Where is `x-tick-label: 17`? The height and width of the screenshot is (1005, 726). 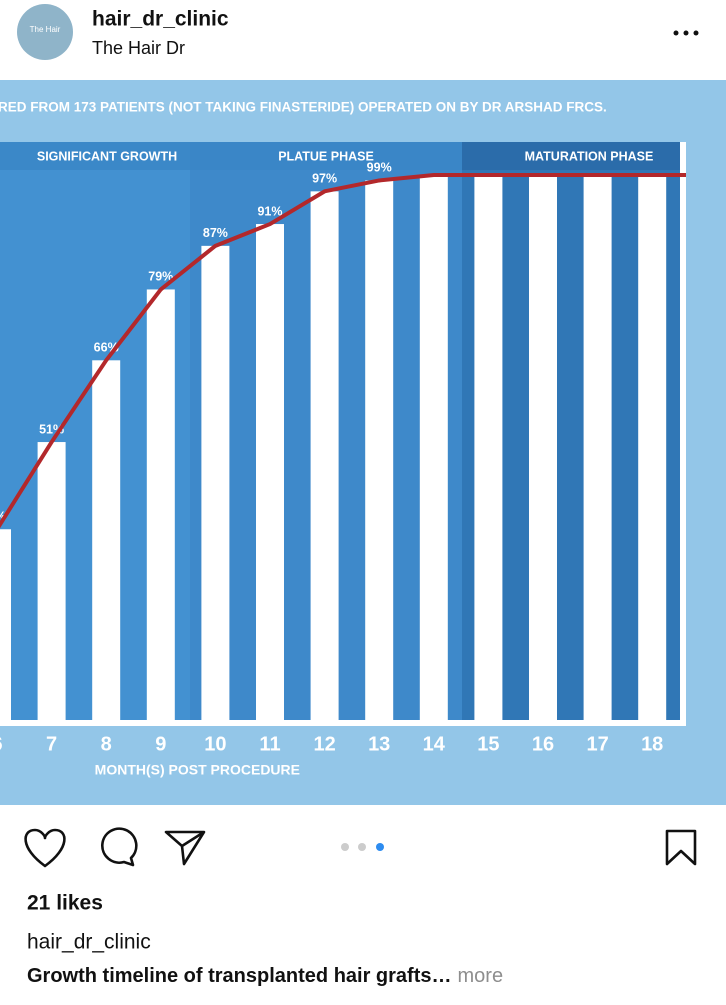 x-tick-label: 17 is located at coordinates (597, 744).